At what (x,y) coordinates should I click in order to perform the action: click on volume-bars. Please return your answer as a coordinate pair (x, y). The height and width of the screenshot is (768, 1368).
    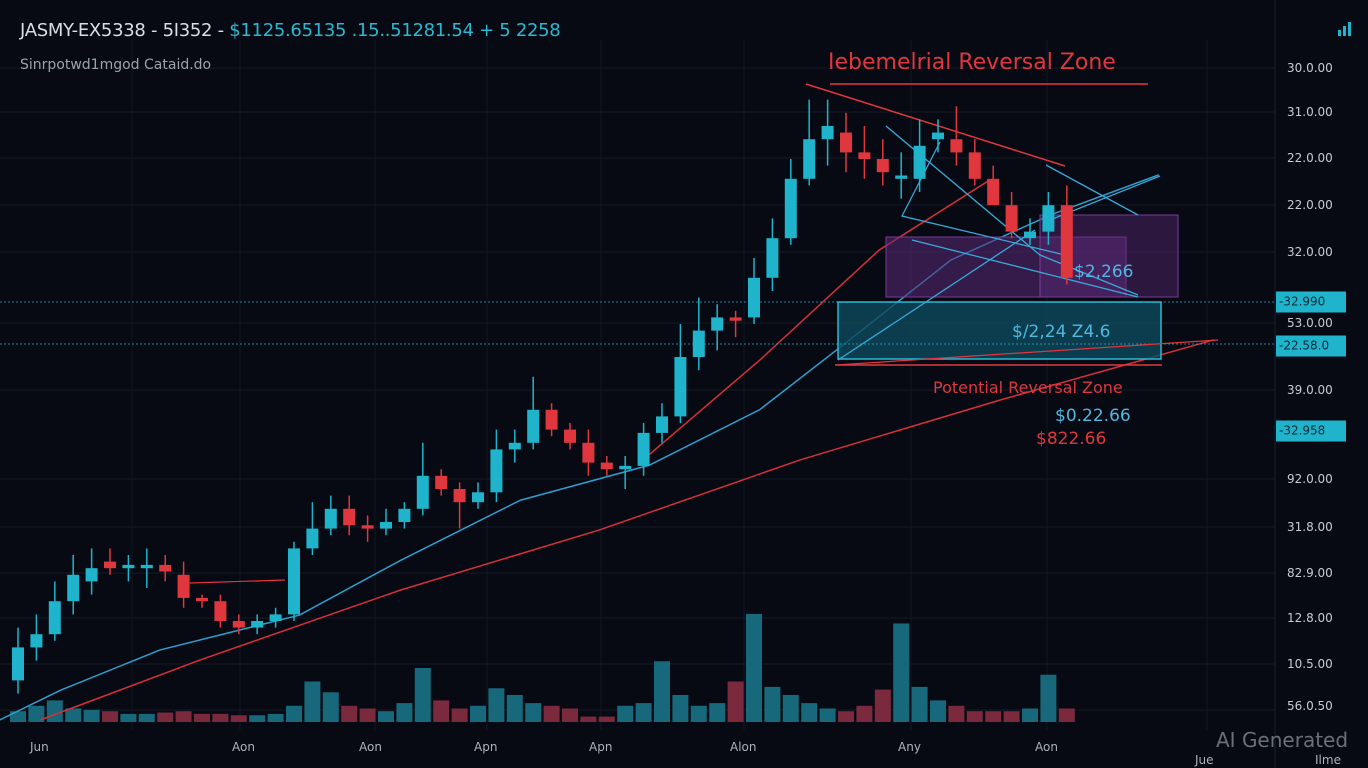
    Looking at the image, I should click on (542, 668).